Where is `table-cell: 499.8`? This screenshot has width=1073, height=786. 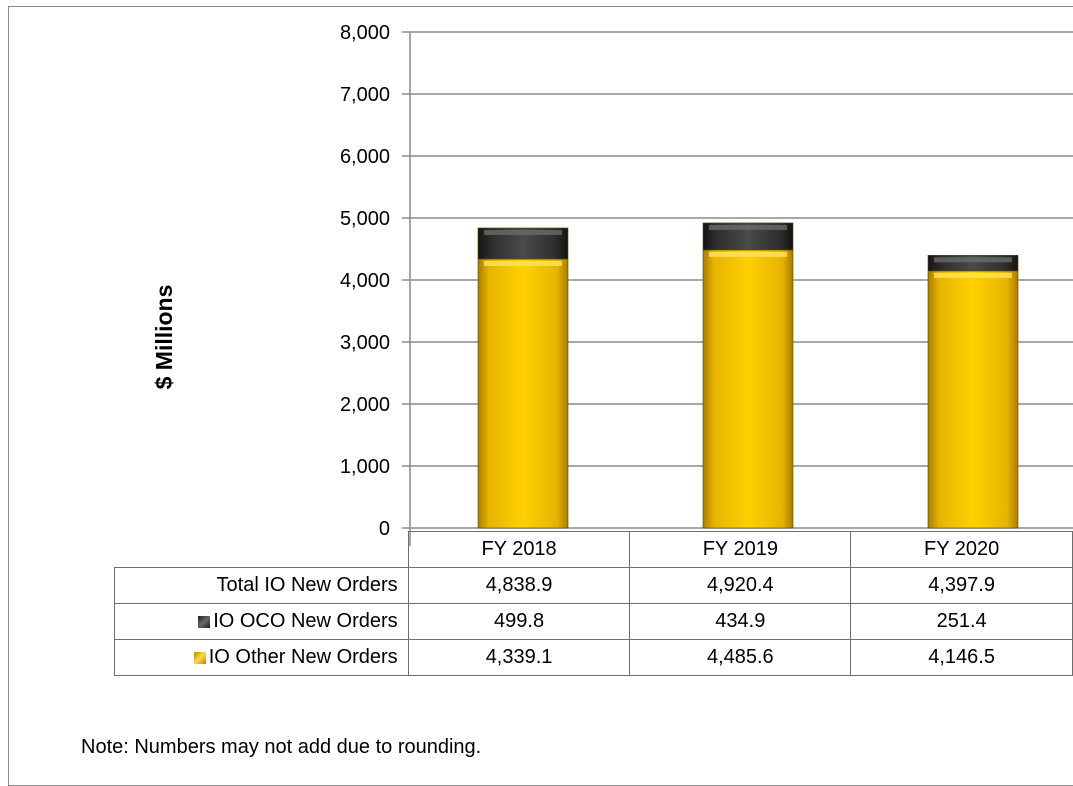 table-cell: 499.8 is located at coordinates (519, 621).